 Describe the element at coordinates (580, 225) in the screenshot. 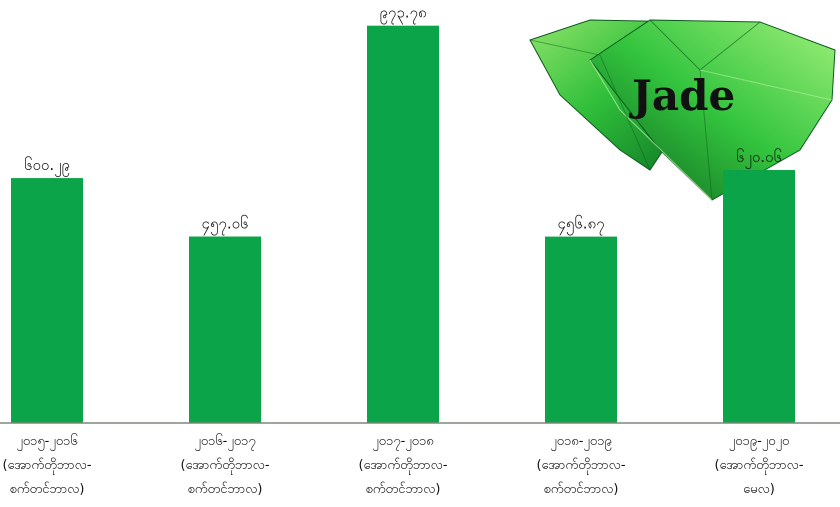

I see `value-label-4: ၄၅၆.၈၇` at that location.